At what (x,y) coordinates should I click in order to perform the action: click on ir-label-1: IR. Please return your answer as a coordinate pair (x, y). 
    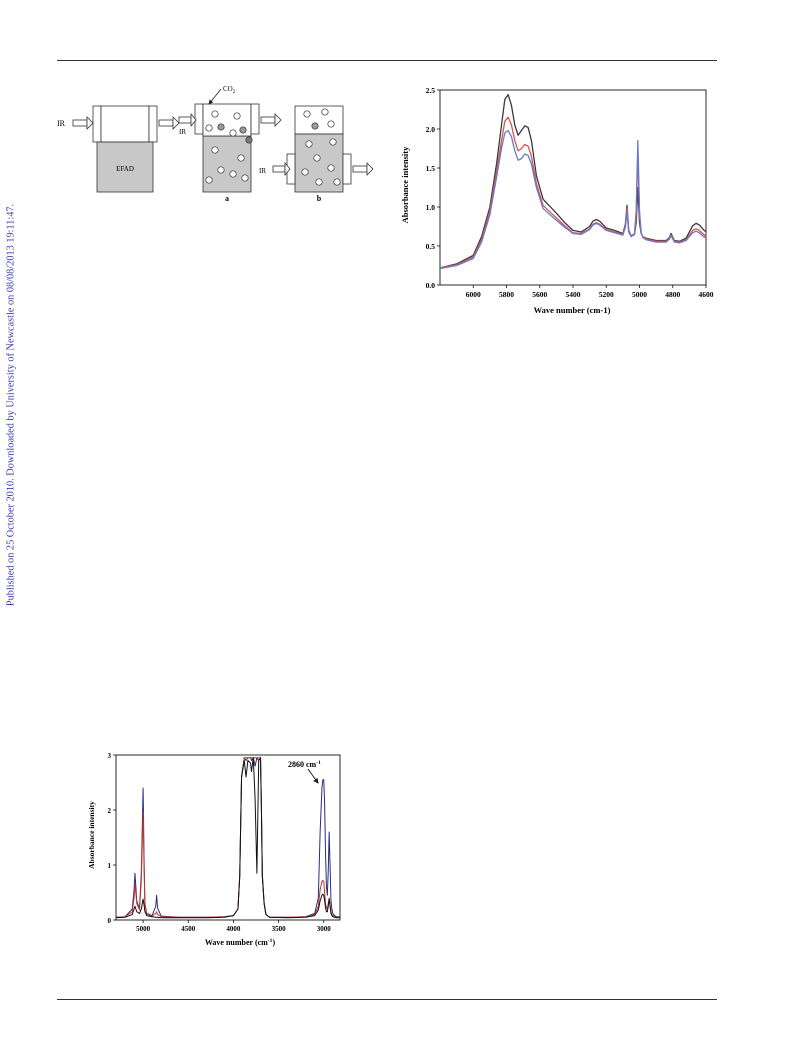
    Looking at the image, I should click on (61, 123).